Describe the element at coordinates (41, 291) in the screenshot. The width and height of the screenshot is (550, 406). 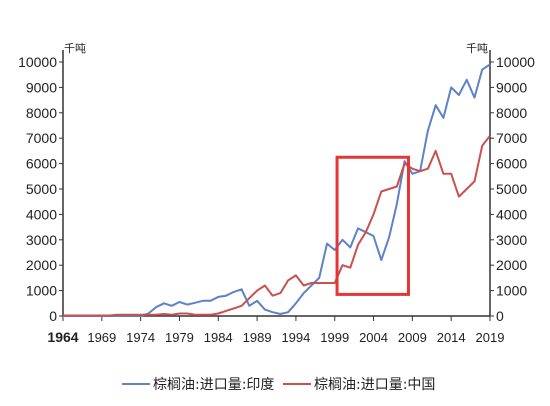
I see `y-tick-label-left: 1000` at that location.